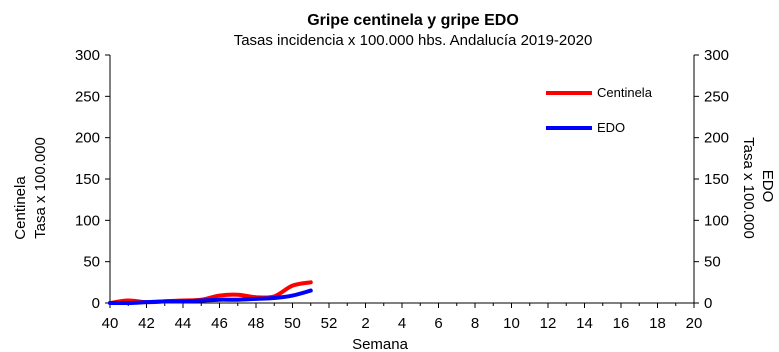 The width and height of the screenshot is (779, 352). What do you see at coordinates (219, 323) in the screenshot?
I see `x-tick-label: 46` at bounding box center [219, 323].